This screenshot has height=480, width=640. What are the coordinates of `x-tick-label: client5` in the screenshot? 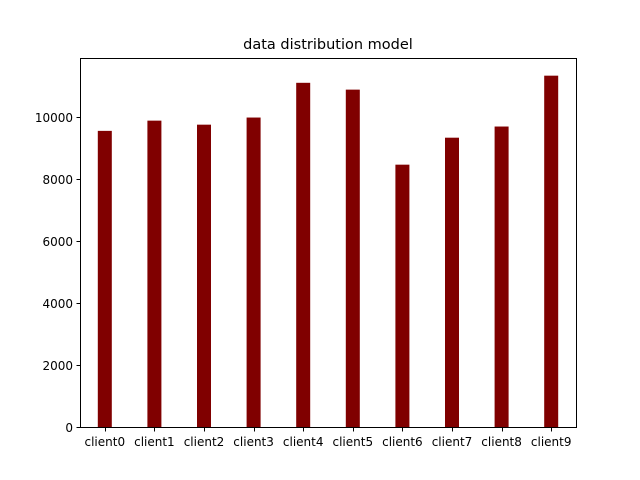 It's located at (353, 442).